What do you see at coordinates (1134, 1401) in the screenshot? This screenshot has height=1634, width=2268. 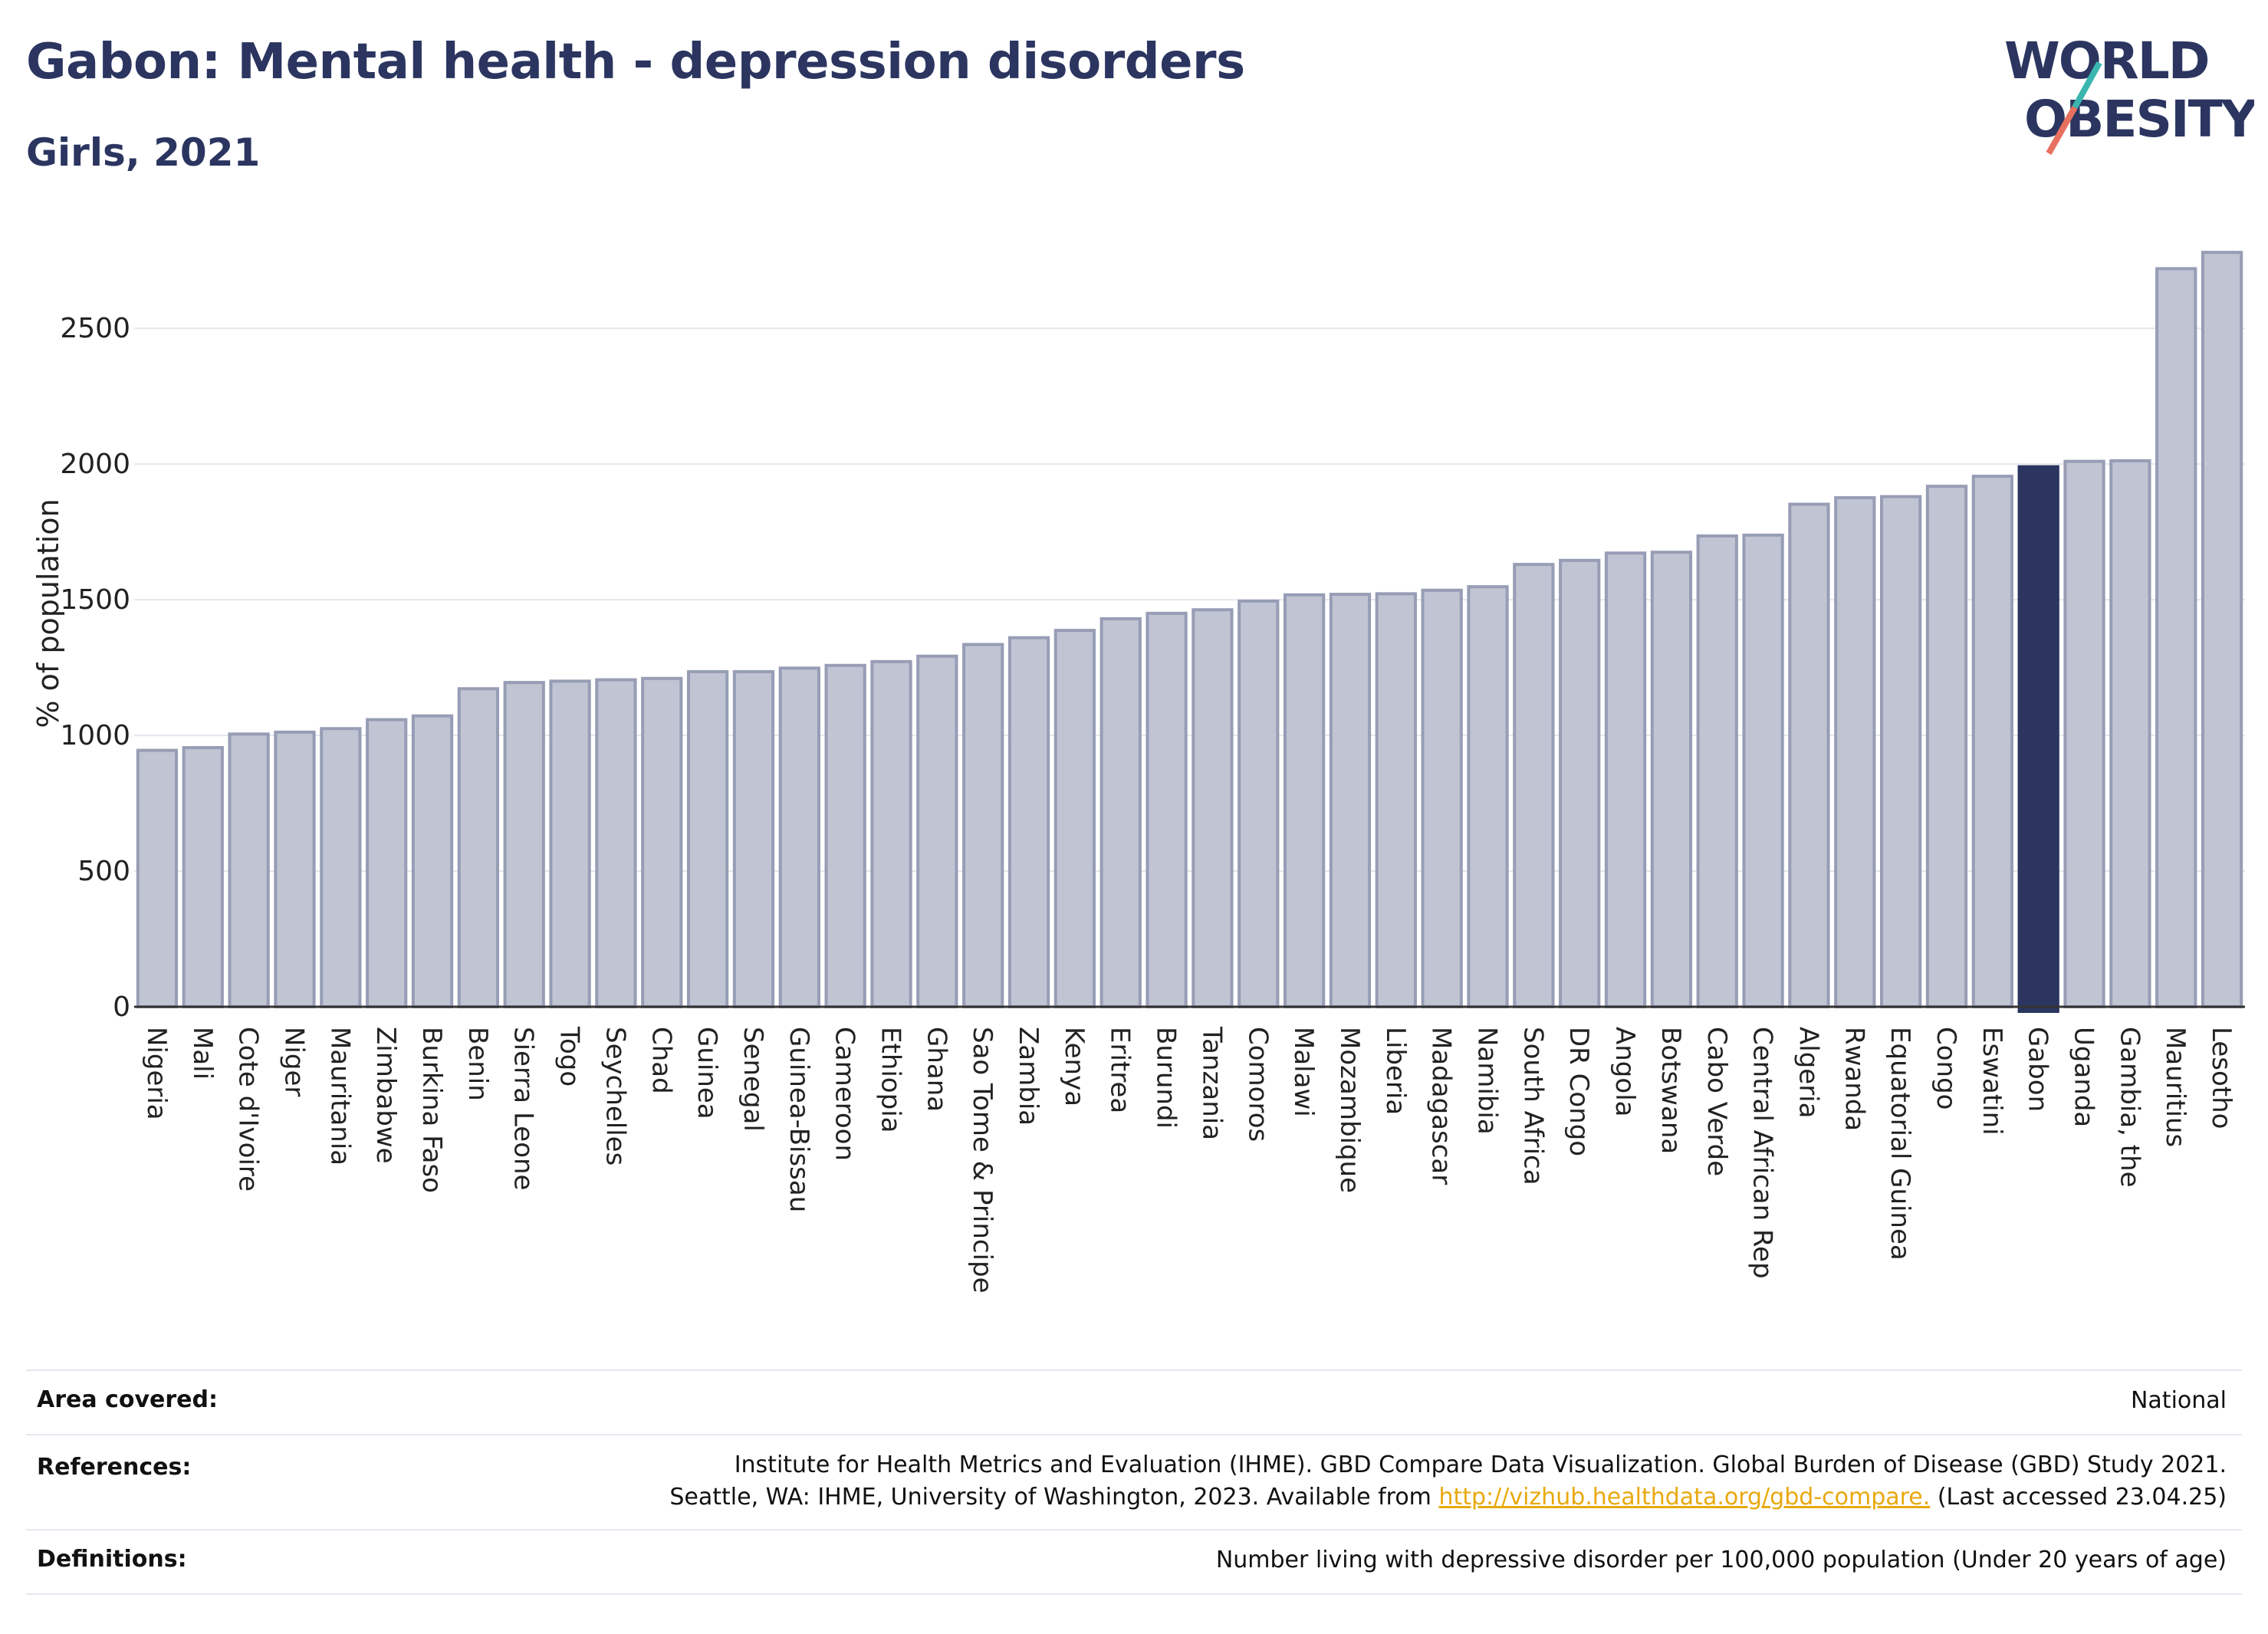 I see `footer-area-row: Area covered: National` at bounding box center [1134, 1401].